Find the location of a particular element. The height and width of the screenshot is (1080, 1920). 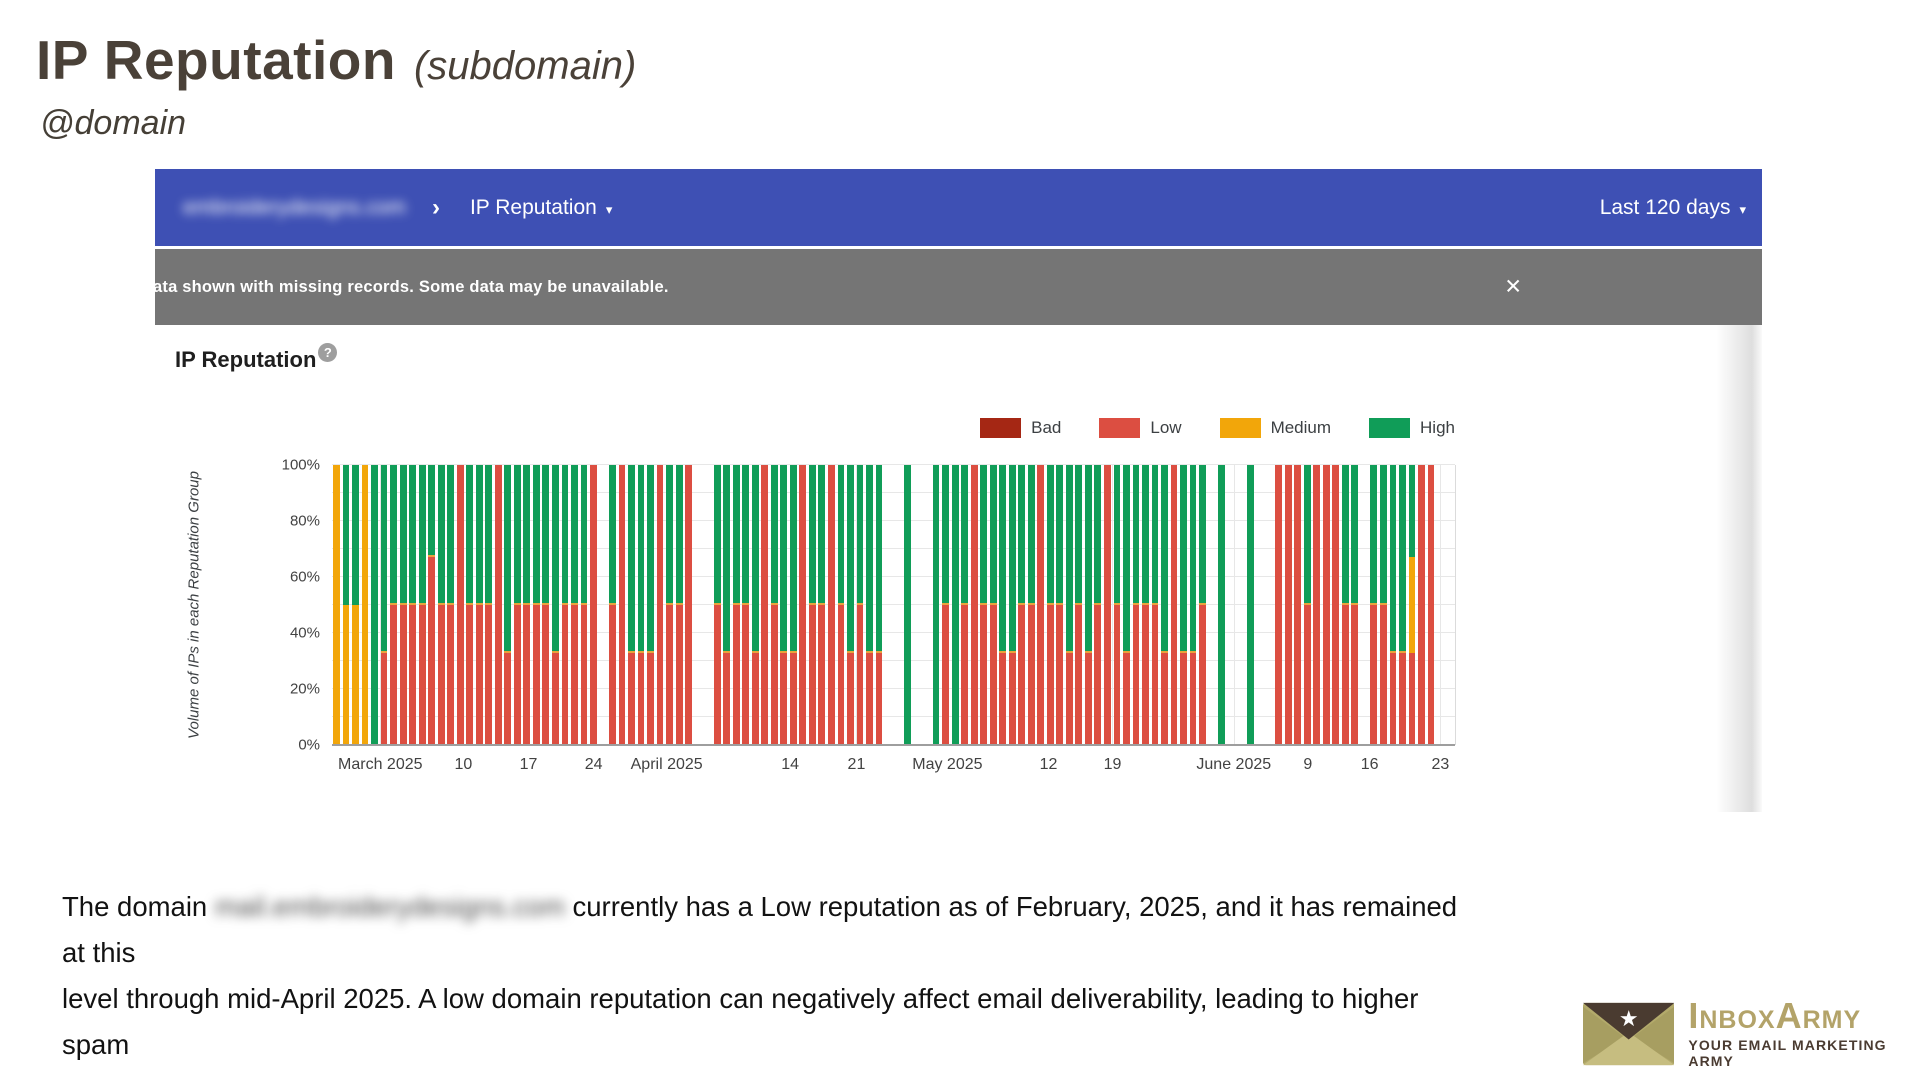

x-tick-label: 19 is located at coordinates (1112, 764).